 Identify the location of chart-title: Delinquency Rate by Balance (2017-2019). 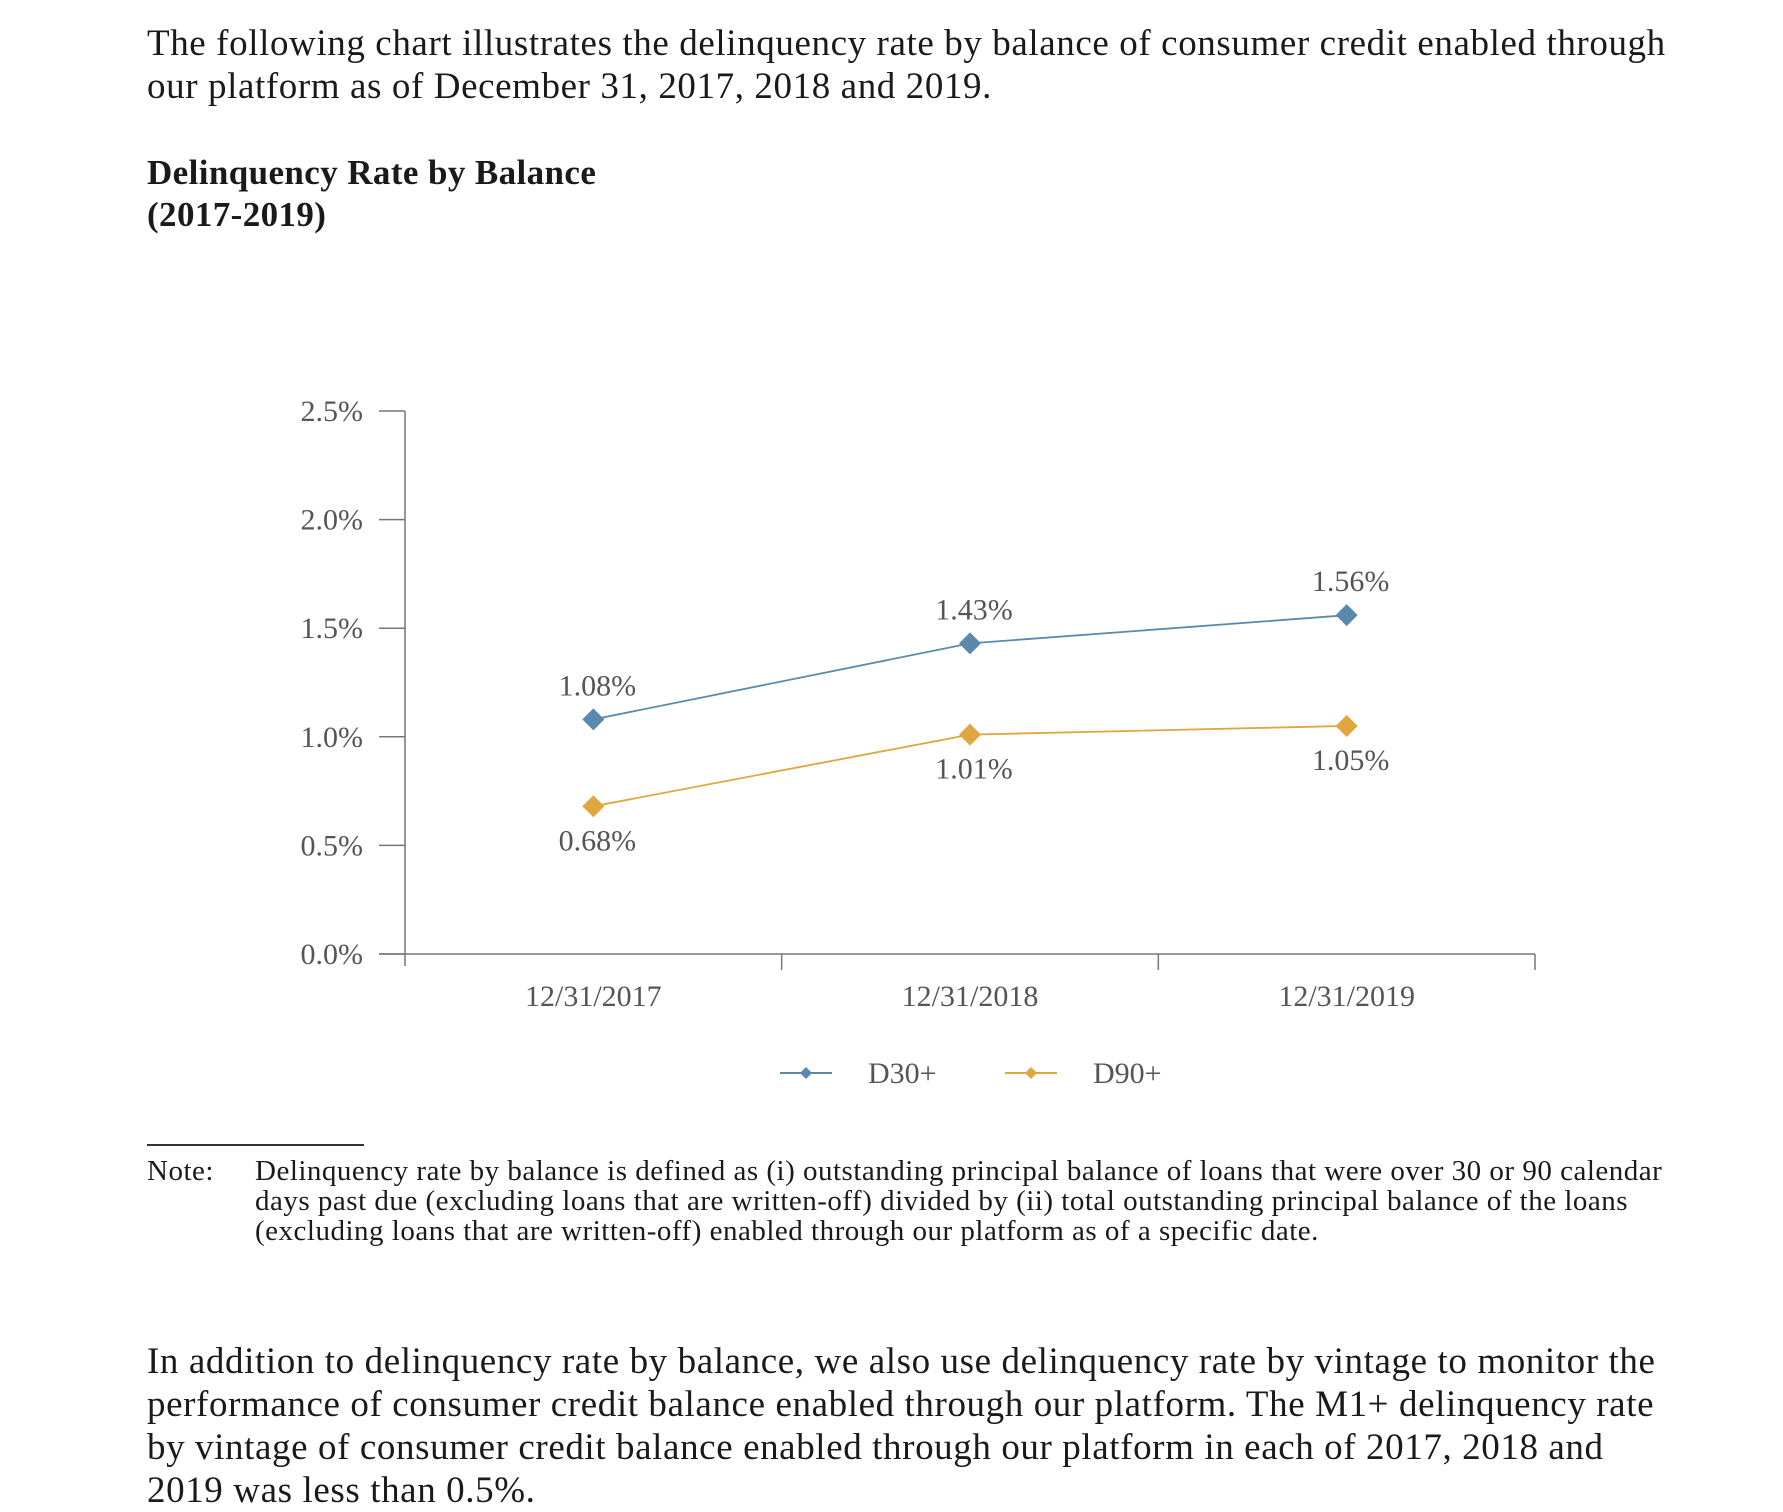
(371, 194).